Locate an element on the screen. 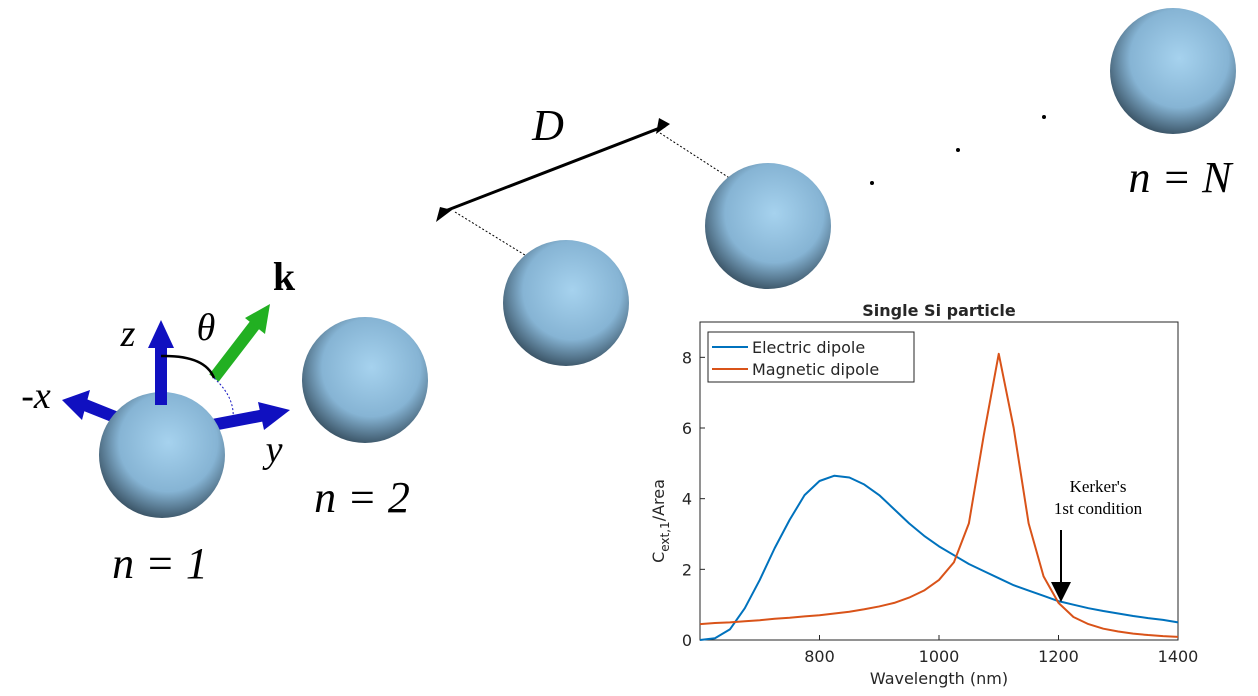  y-label-sub: ext,1 is located at coordinates (665, 536).